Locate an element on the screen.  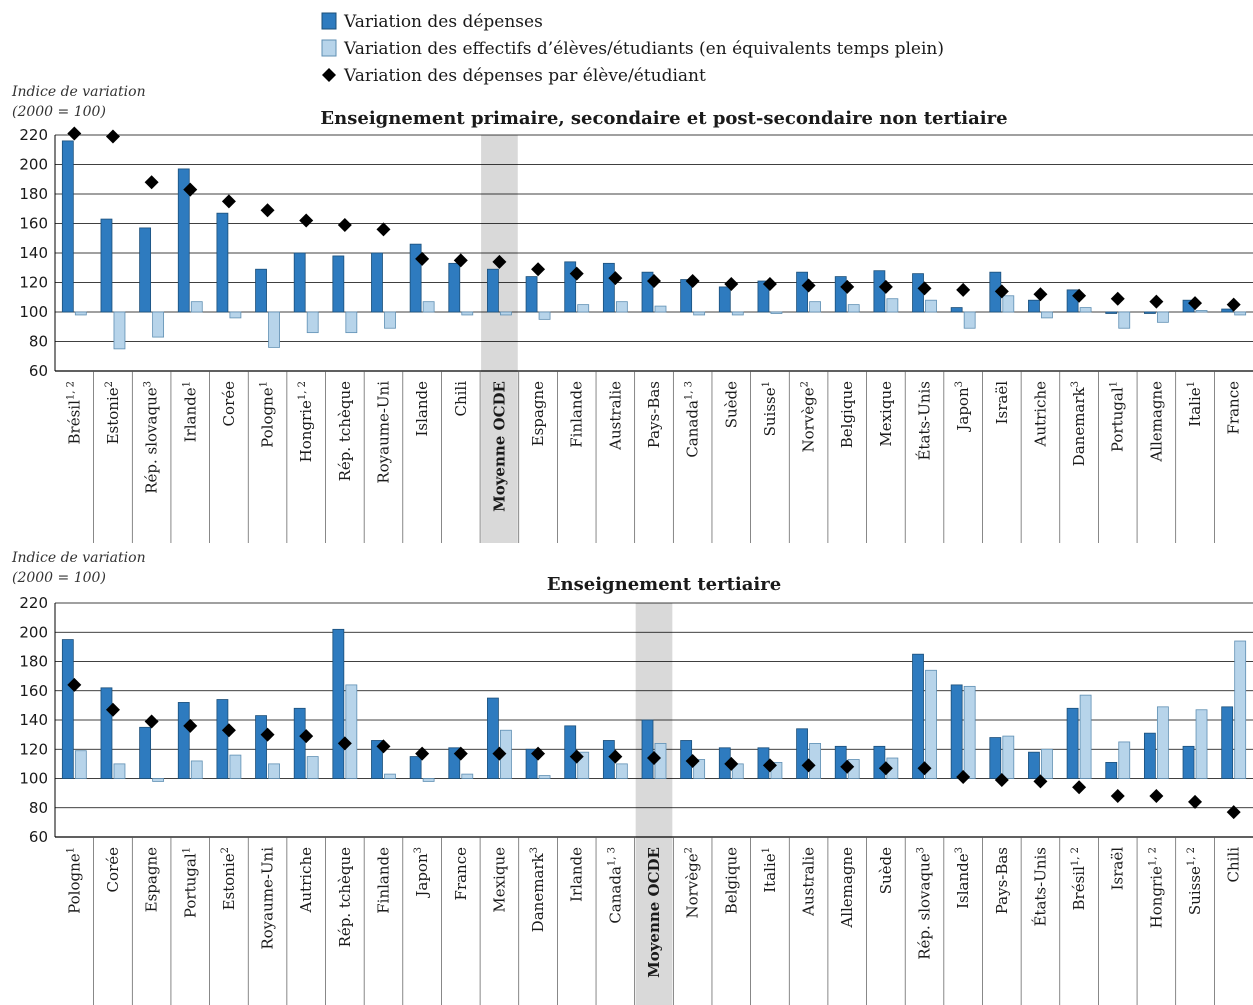
legend-label: Variation des dépenses is located at coordinates (443, 22).